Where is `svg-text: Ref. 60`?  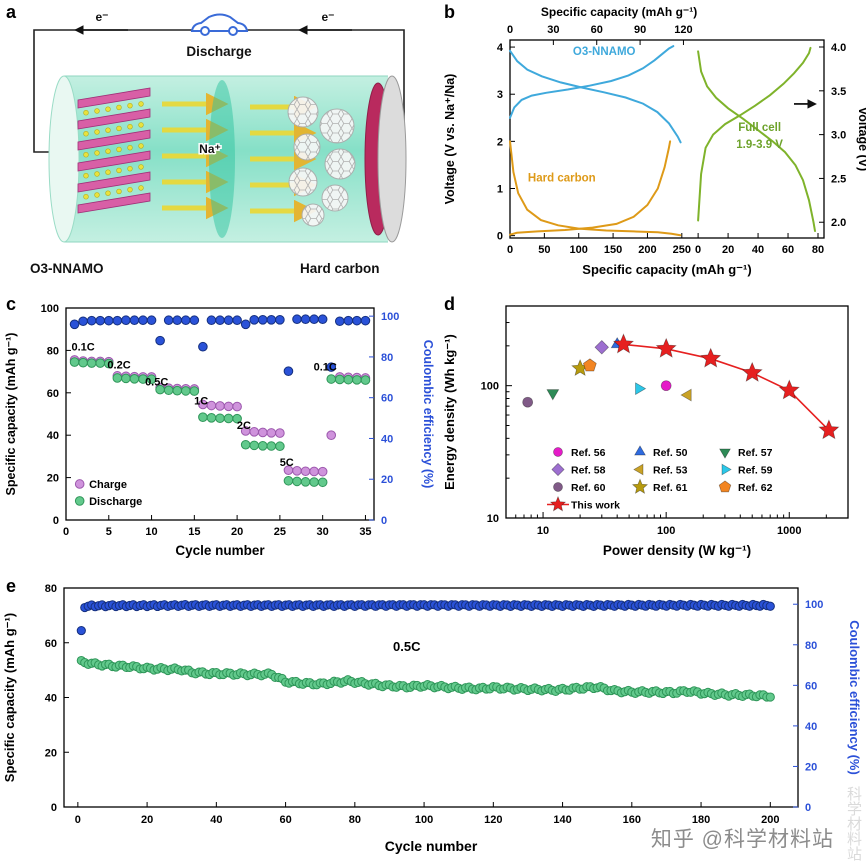
svg-text: Ref. 60 is located at coordinates (588, 488).